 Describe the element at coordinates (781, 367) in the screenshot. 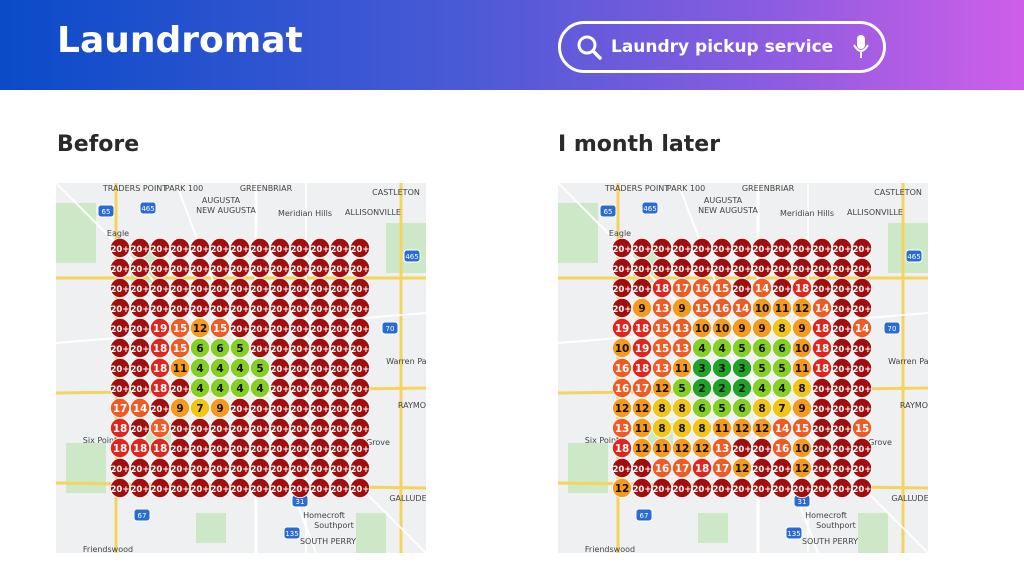

I see `rank-pin: 5` at that location.